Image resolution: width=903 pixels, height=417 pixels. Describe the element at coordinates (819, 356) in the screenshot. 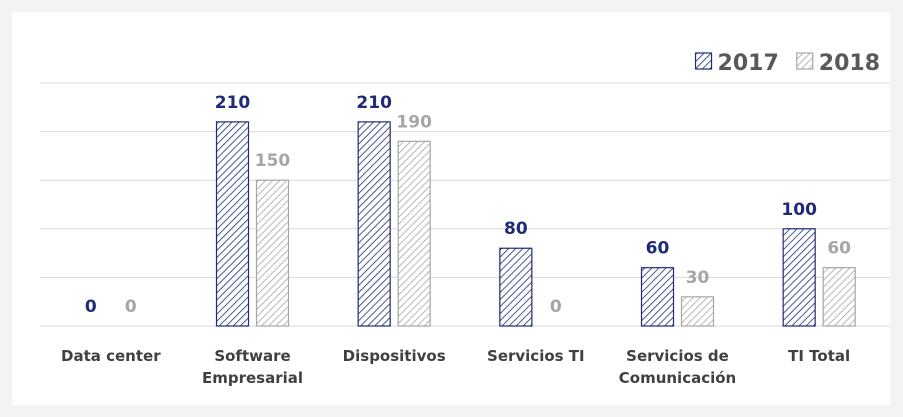

I see `x-tick-label: TI Total` at that location.